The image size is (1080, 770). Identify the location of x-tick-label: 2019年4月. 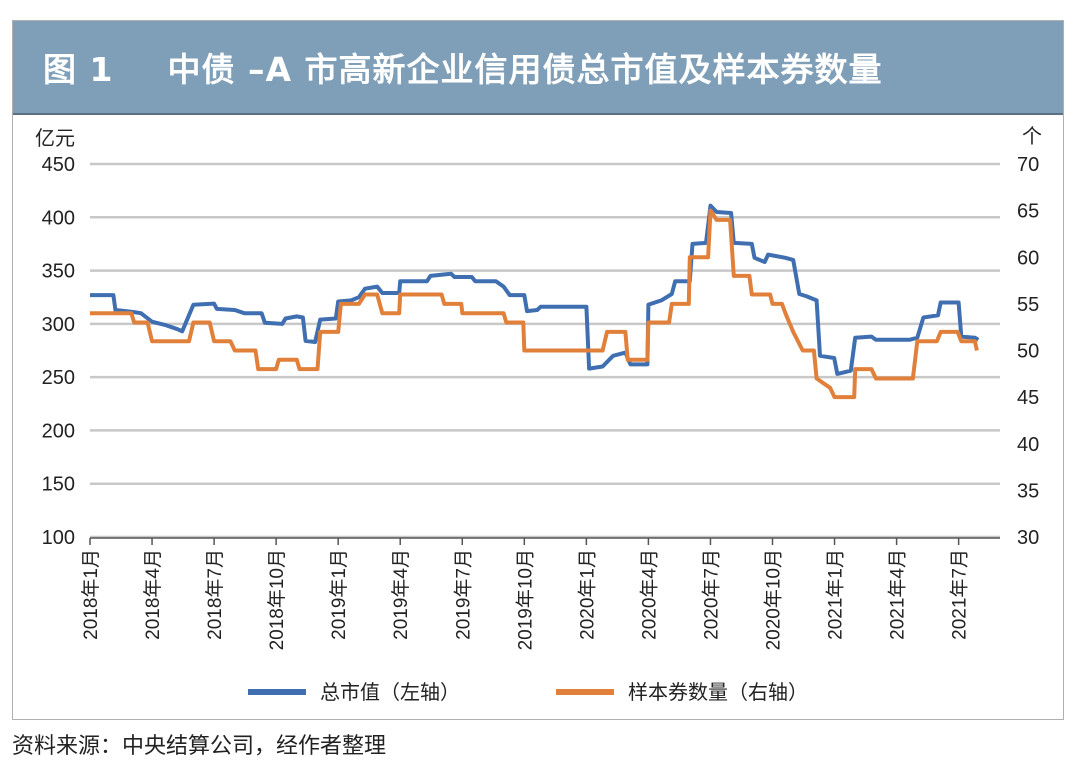
(401, 594).